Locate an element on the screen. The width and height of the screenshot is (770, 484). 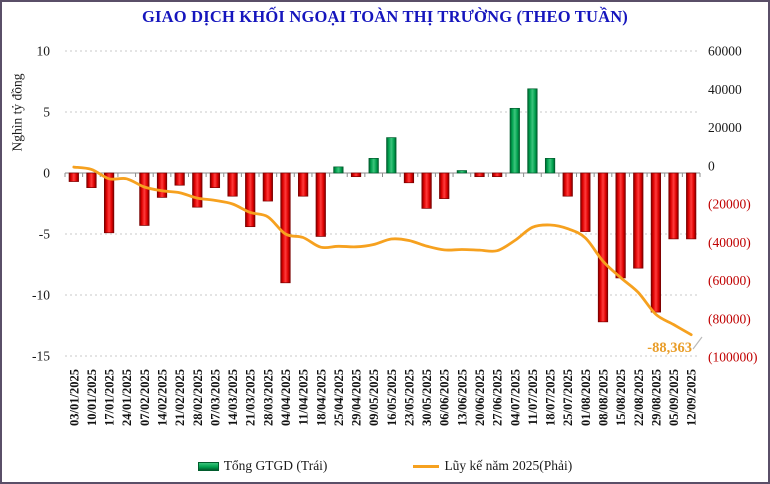
svg-text: (40000) is located at coordinates (729, 242).